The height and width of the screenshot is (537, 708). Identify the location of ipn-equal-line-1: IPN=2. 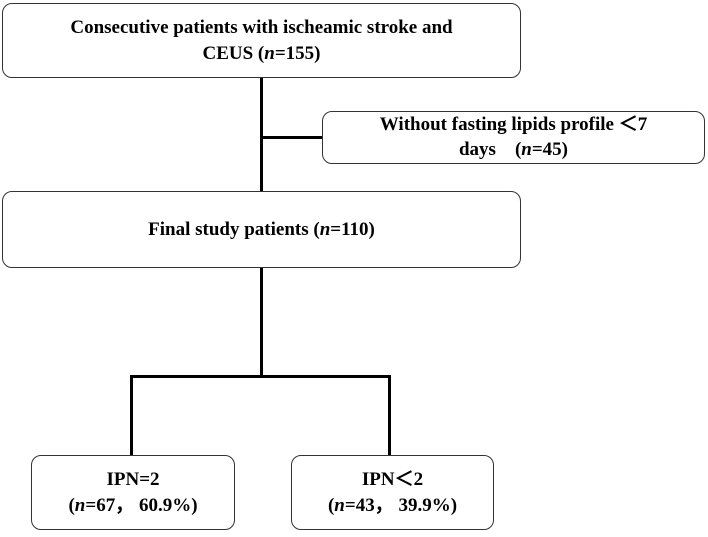
(133, 479).